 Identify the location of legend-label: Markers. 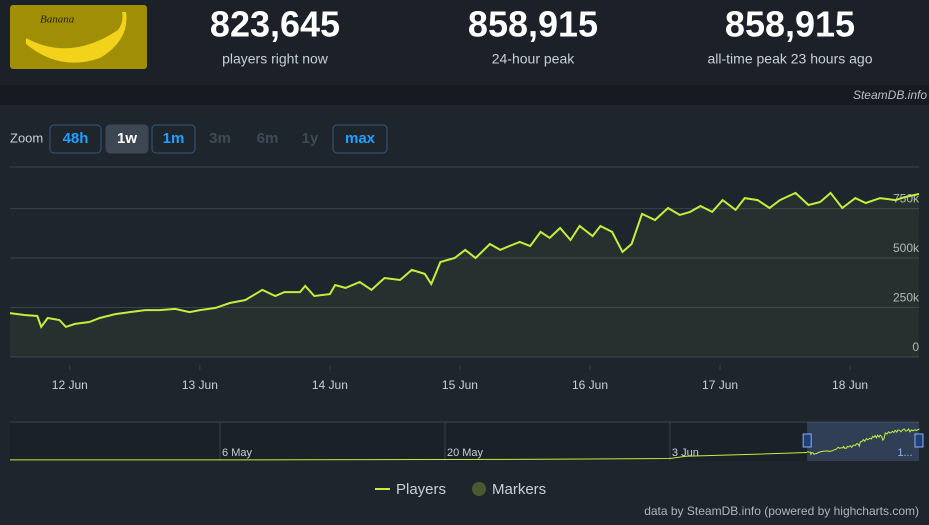
(519, 489).